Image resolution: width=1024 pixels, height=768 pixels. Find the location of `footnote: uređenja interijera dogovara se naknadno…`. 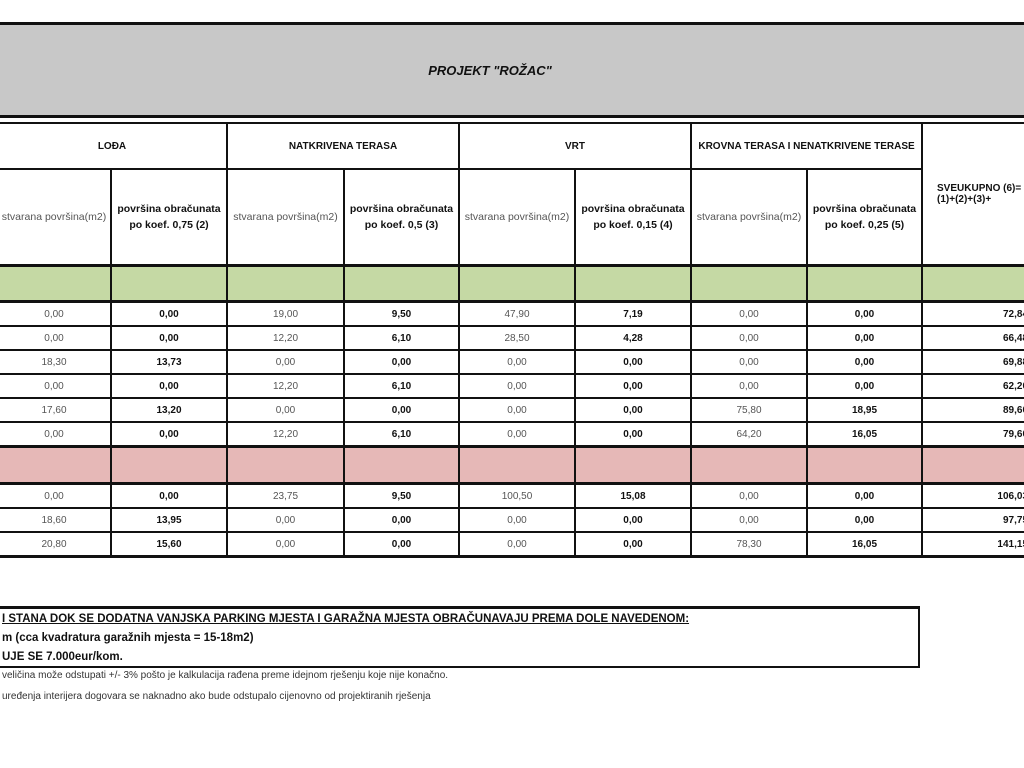

footnote: uređenja interijera dogovara se naknadno… is located at coordinates (216, 696).